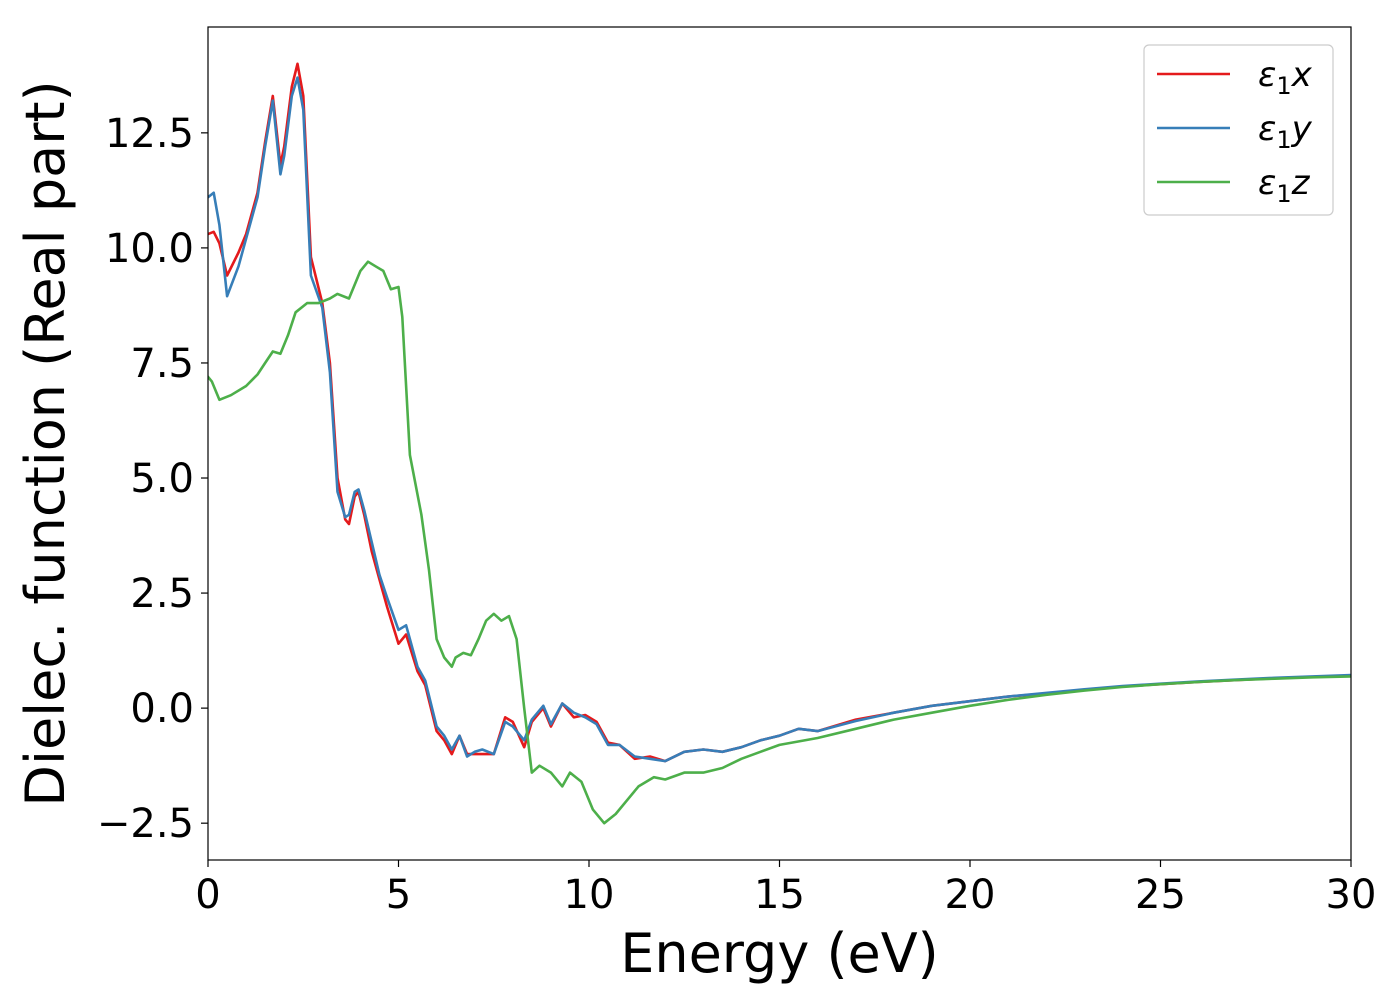 This screenshot has width=1400, height=1005. I want to click on x-axis: 0 5 10 15 20 25 30, so click(785, 889).